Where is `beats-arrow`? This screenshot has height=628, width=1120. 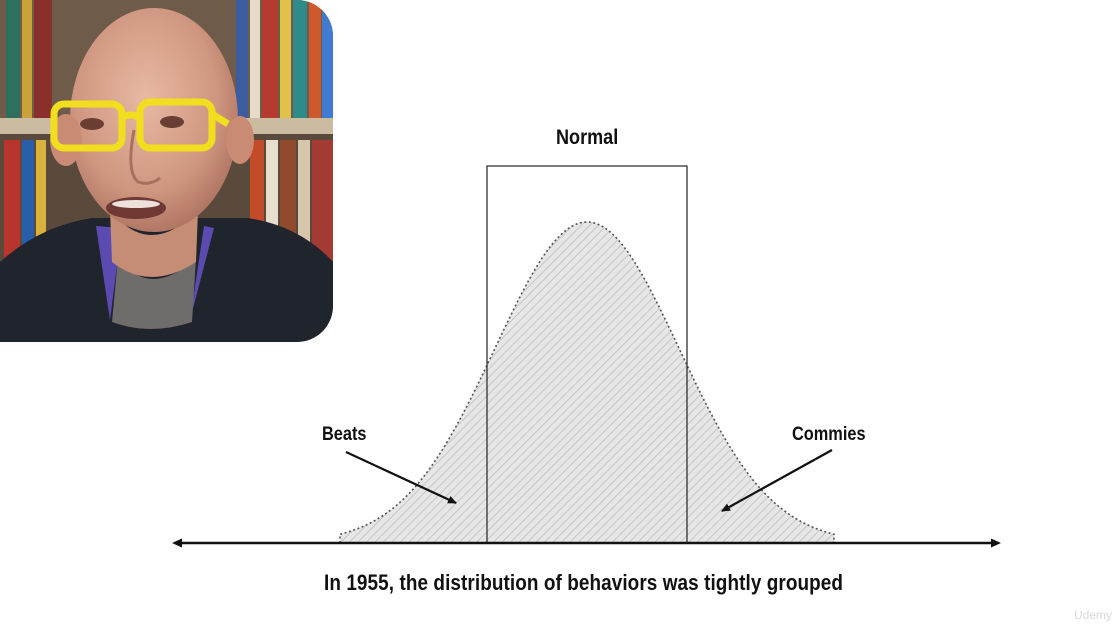
beats-arrow is located at coordinates (401, 477).